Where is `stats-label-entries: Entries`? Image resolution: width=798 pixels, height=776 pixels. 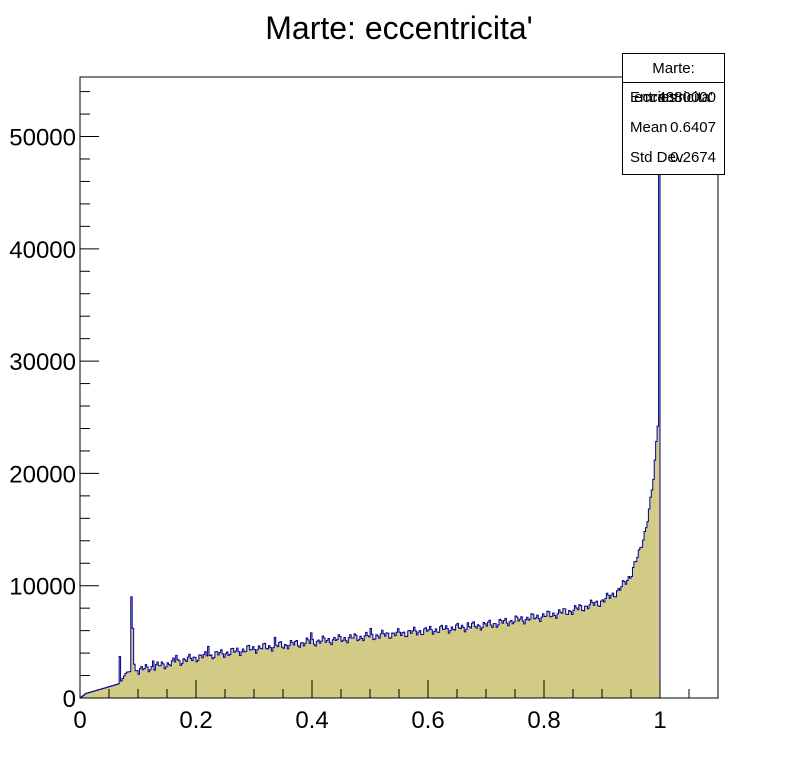
stats-label-entries: Entries is located at coordinates (653, 97).